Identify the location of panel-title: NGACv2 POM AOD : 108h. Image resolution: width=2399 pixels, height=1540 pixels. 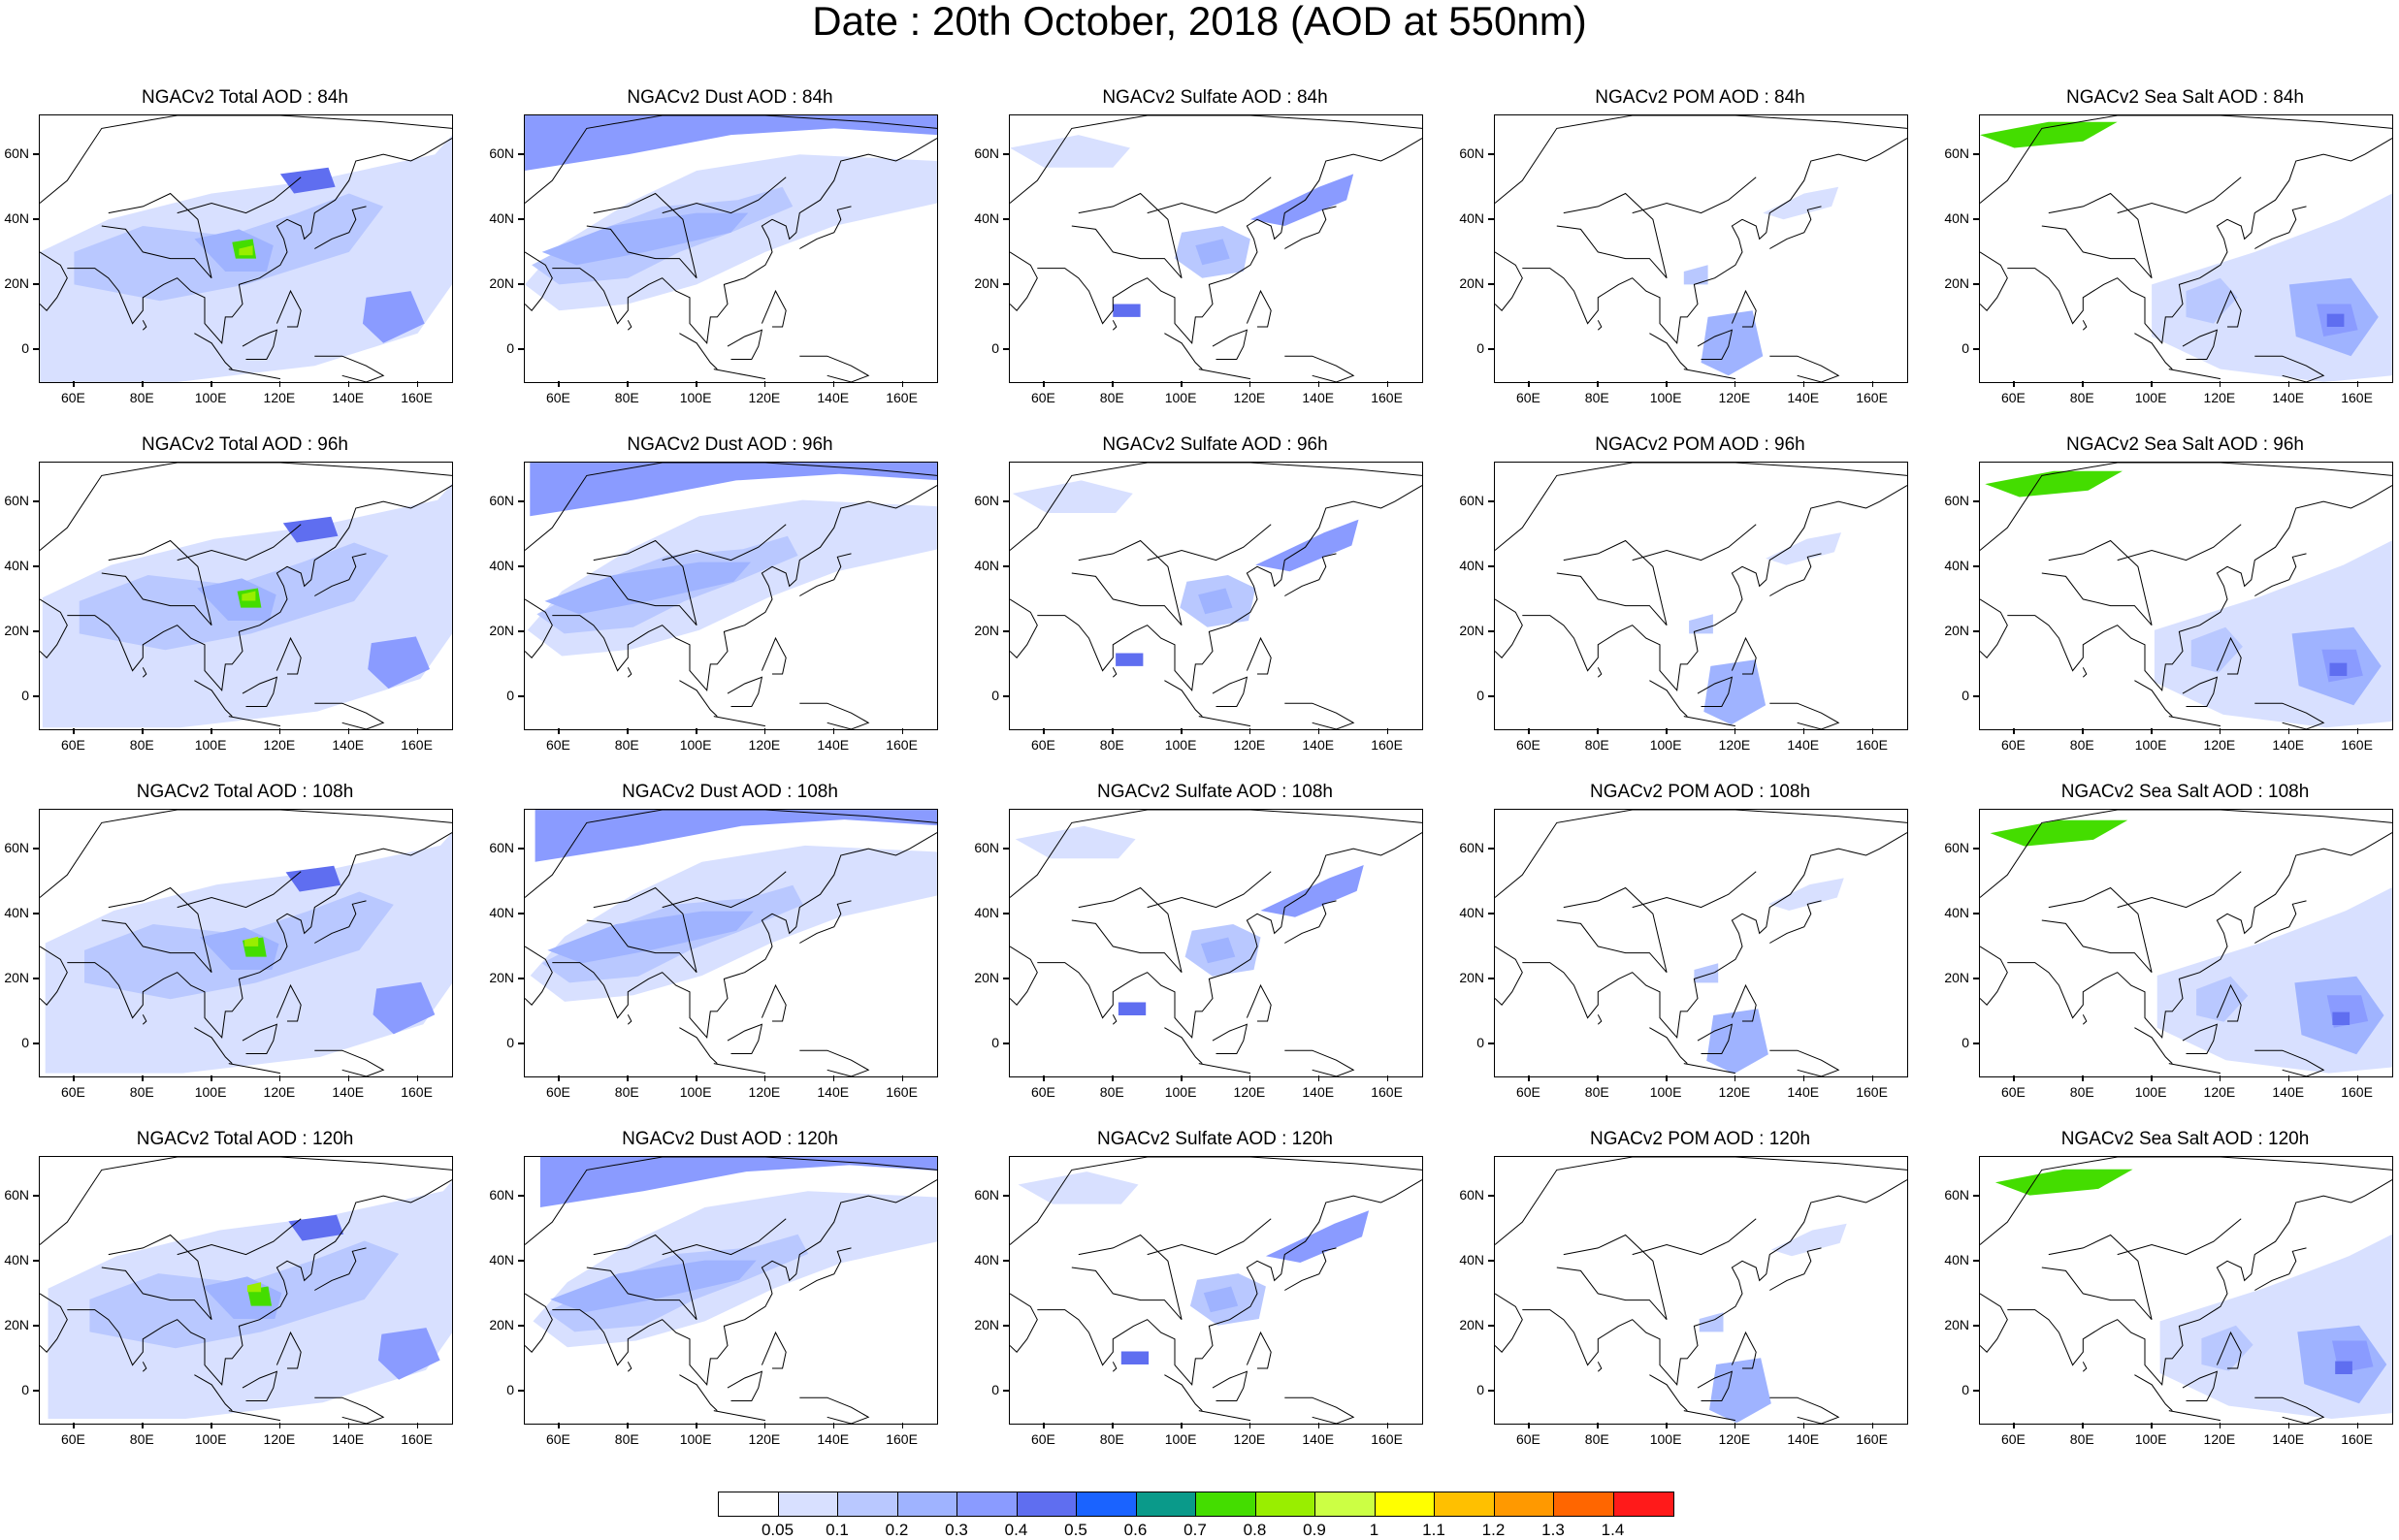
(1700, 792).